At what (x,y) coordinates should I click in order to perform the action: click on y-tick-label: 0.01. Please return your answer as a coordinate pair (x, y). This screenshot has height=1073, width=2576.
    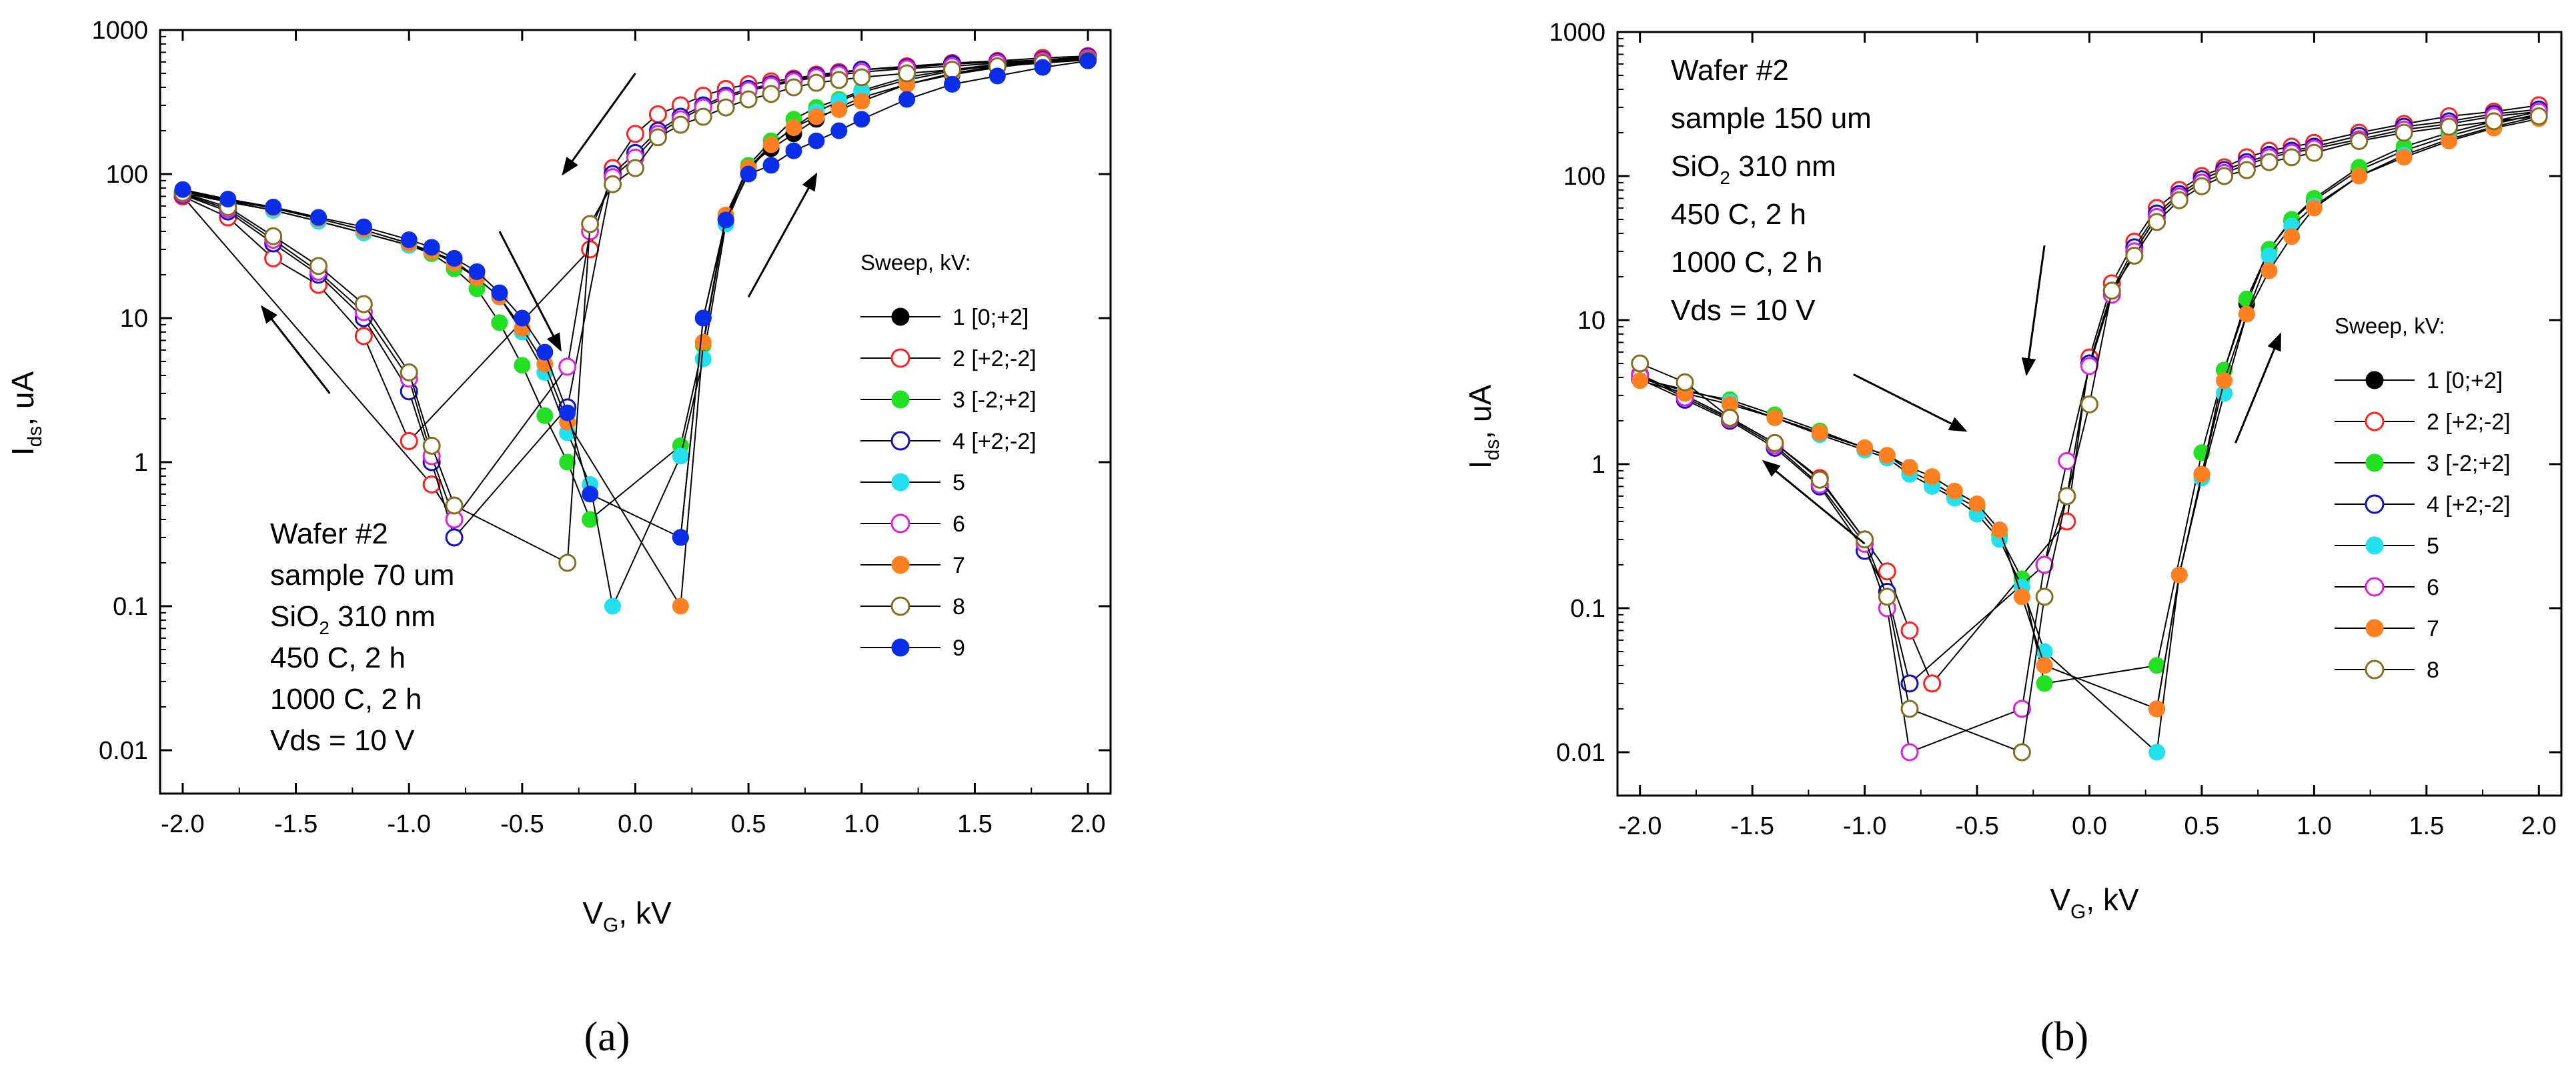
    Looking at the image, I should click on (123, 751).